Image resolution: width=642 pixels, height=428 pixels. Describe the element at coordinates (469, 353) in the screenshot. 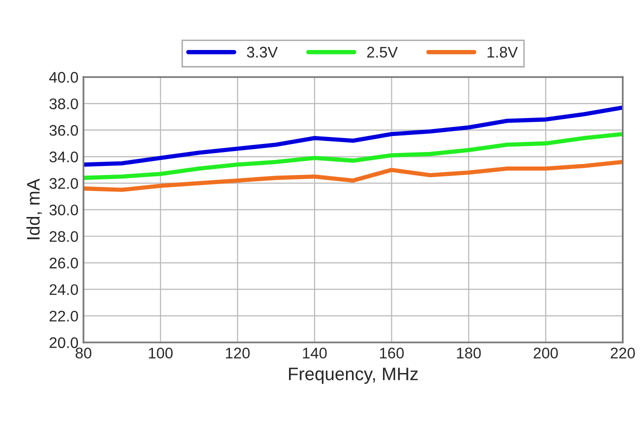

I see `x-tick-label: 180` at that location.